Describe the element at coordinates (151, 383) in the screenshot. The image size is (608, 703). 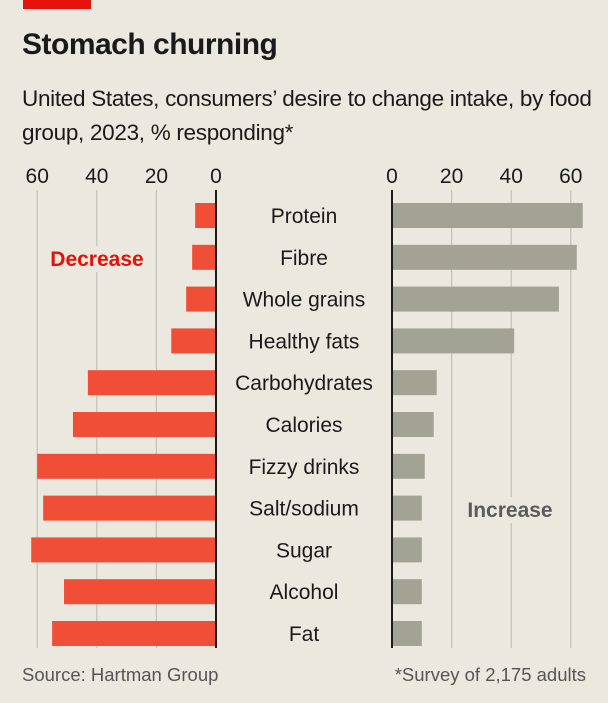
I see `bar-decrease-carbohydrates` at that location.